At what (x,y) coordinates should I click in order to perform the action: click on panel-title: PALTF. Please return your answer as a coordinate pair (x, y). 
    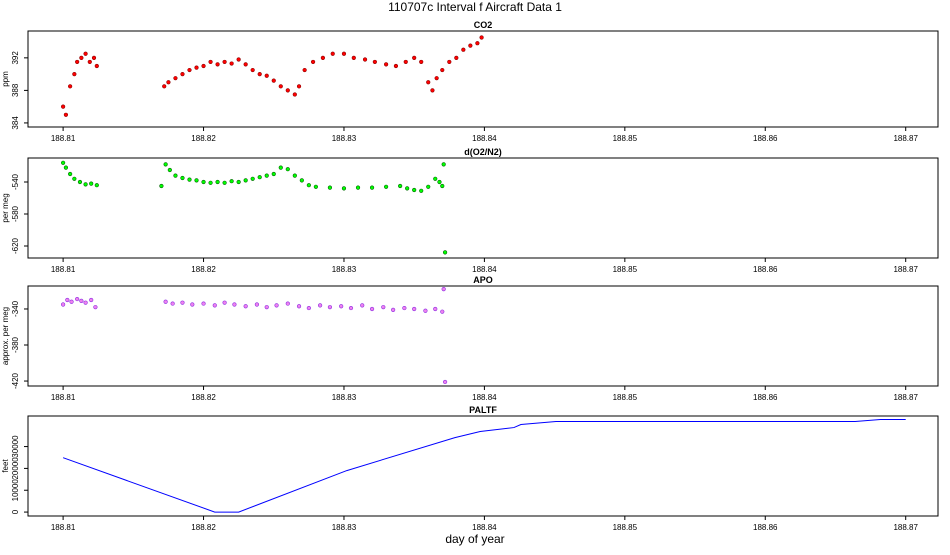
    Looking at the image, I should click on (483, 410).